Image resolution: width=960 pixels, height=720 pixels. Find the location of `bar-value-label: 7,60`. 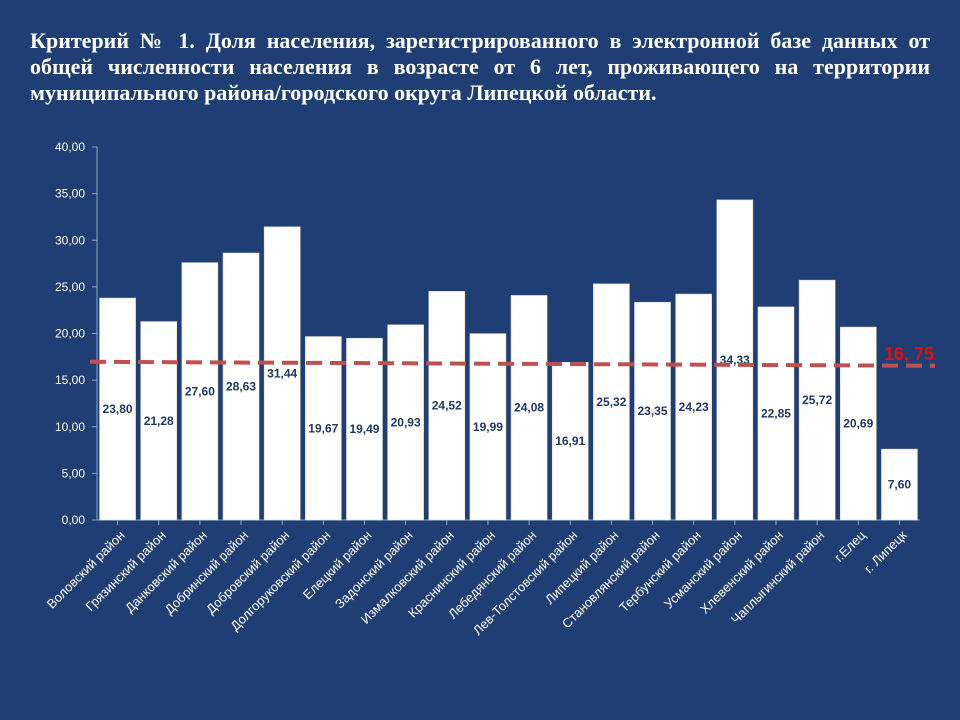

bar-value-label: 7,60 is located at coordinates (900, 485).